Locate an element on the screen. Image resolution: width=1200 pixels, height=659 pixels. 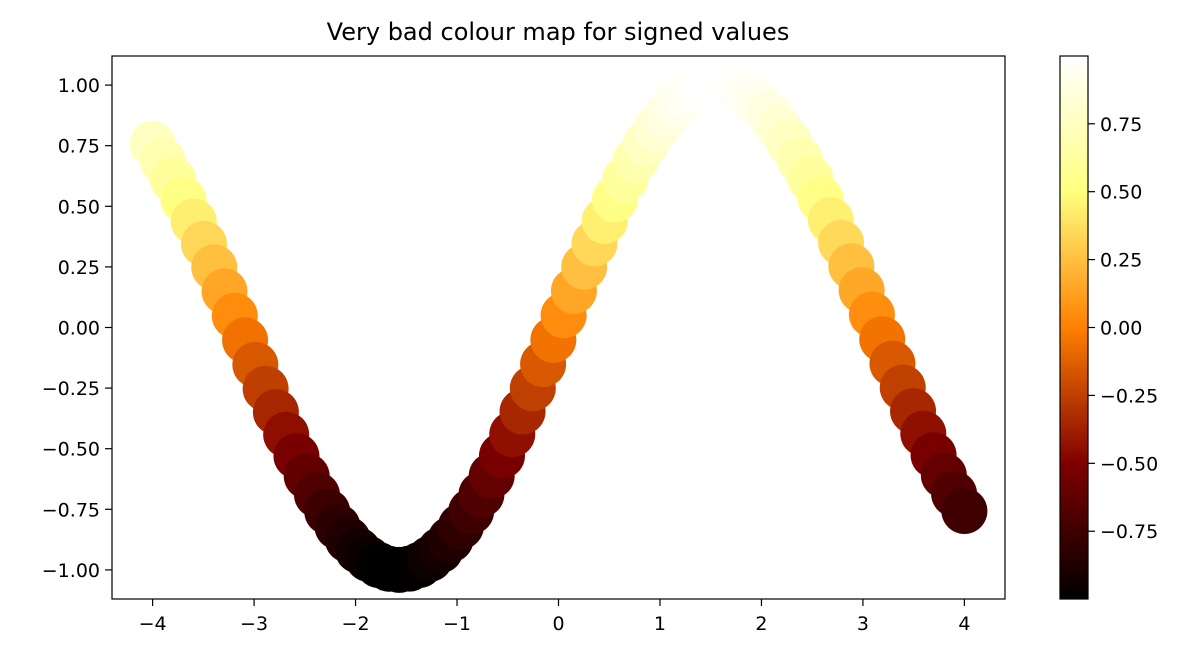
scatter-point is located at coordinates (964, 510).